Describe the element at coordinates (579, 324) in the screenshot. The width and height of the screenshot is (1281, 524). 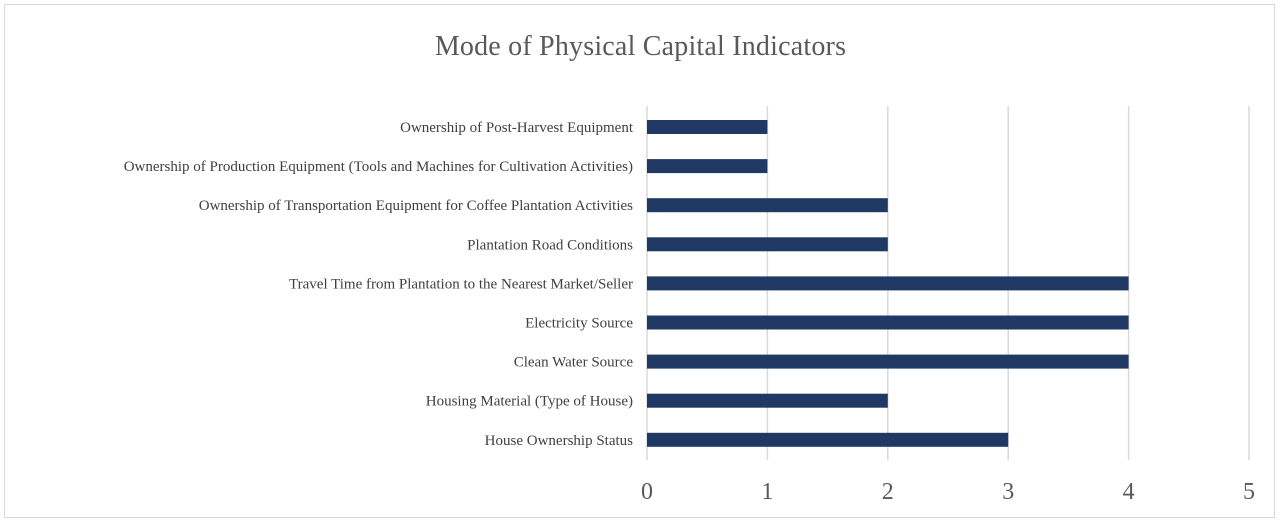
I see `category-label: Electricity Source` at that location.